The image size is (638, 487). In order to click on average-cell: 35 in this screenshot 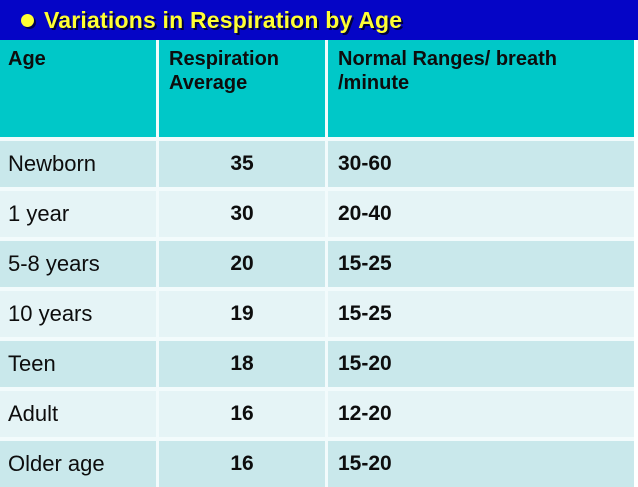, I will do `click(242, 164)`.